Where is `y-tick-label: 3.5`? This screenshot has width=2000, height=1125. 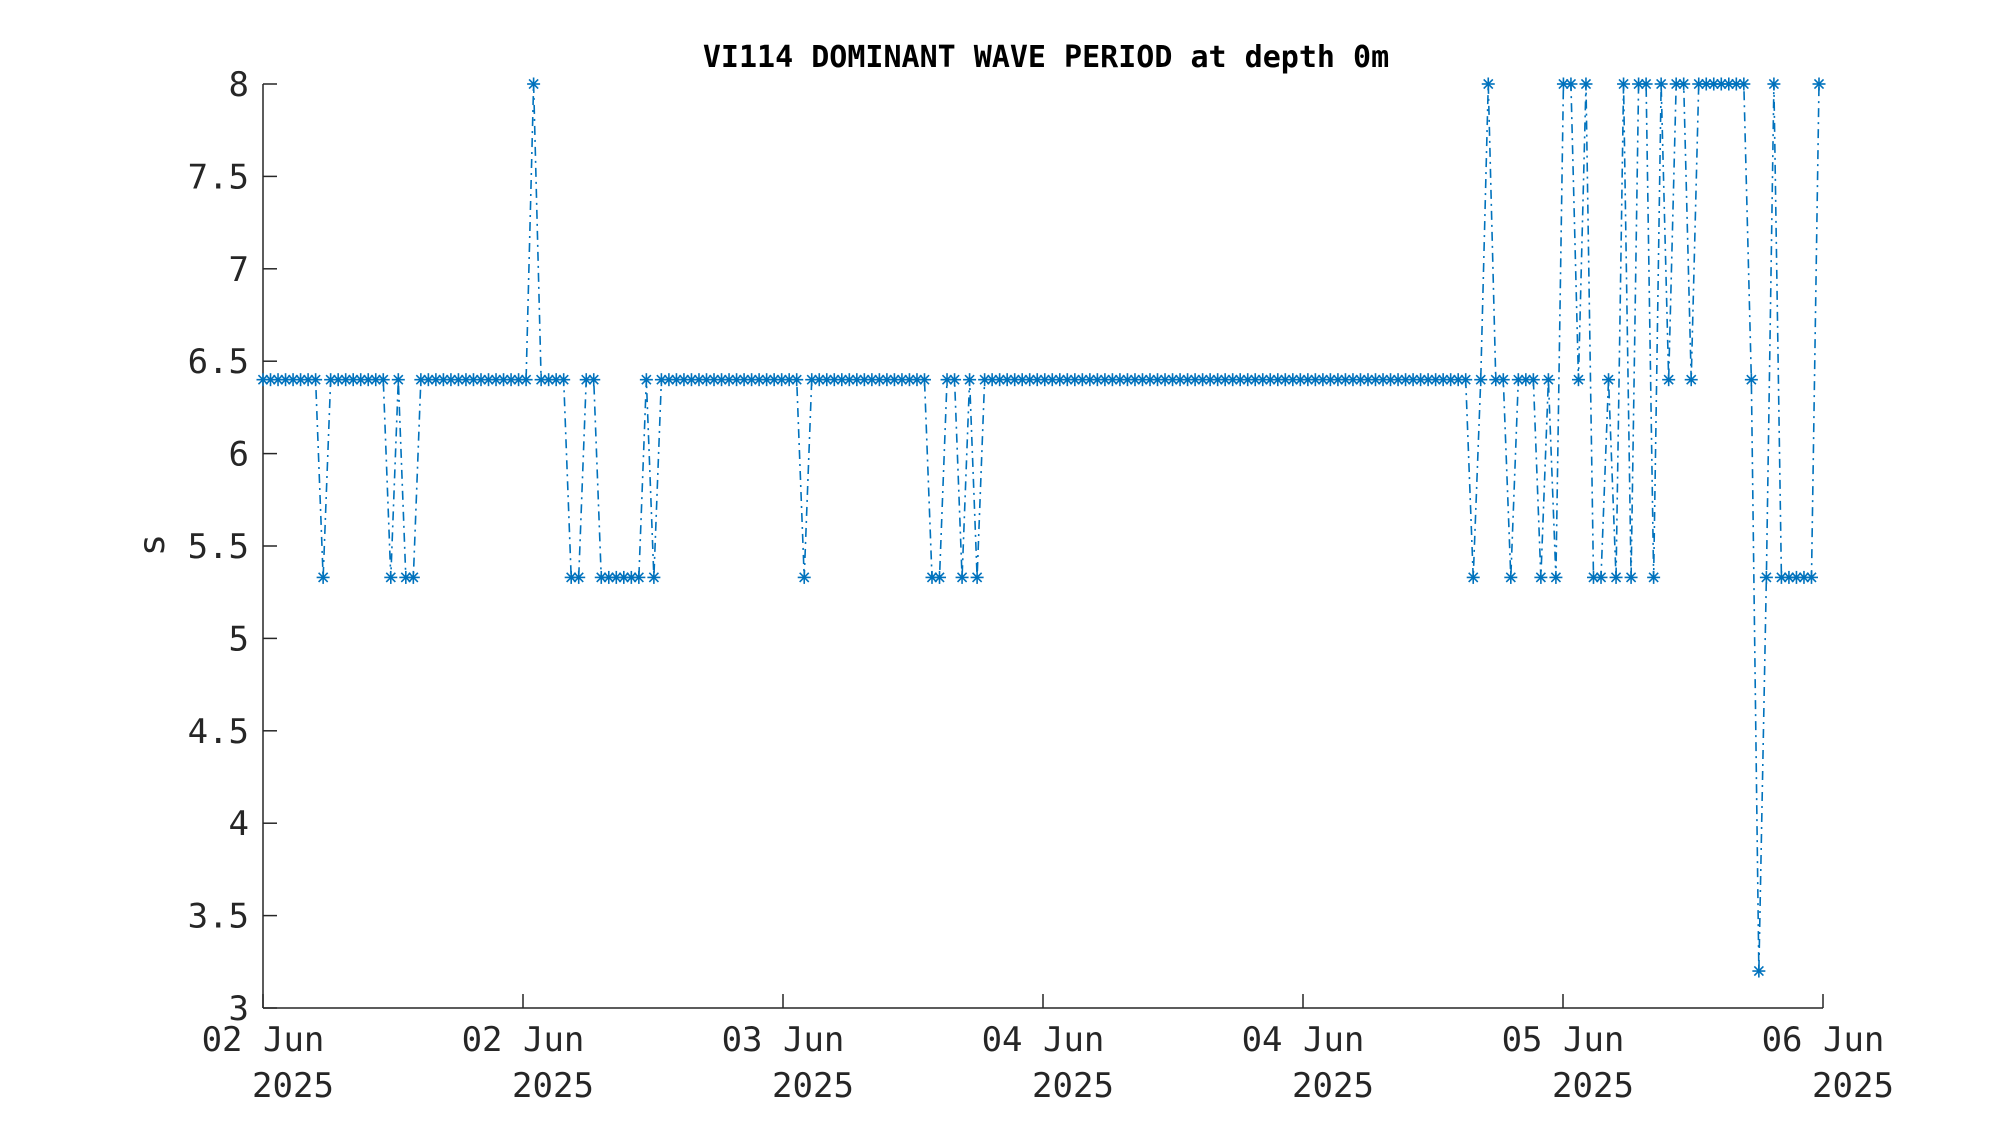
y-tick-label: 3.5 is located at coordinates (218, 917).